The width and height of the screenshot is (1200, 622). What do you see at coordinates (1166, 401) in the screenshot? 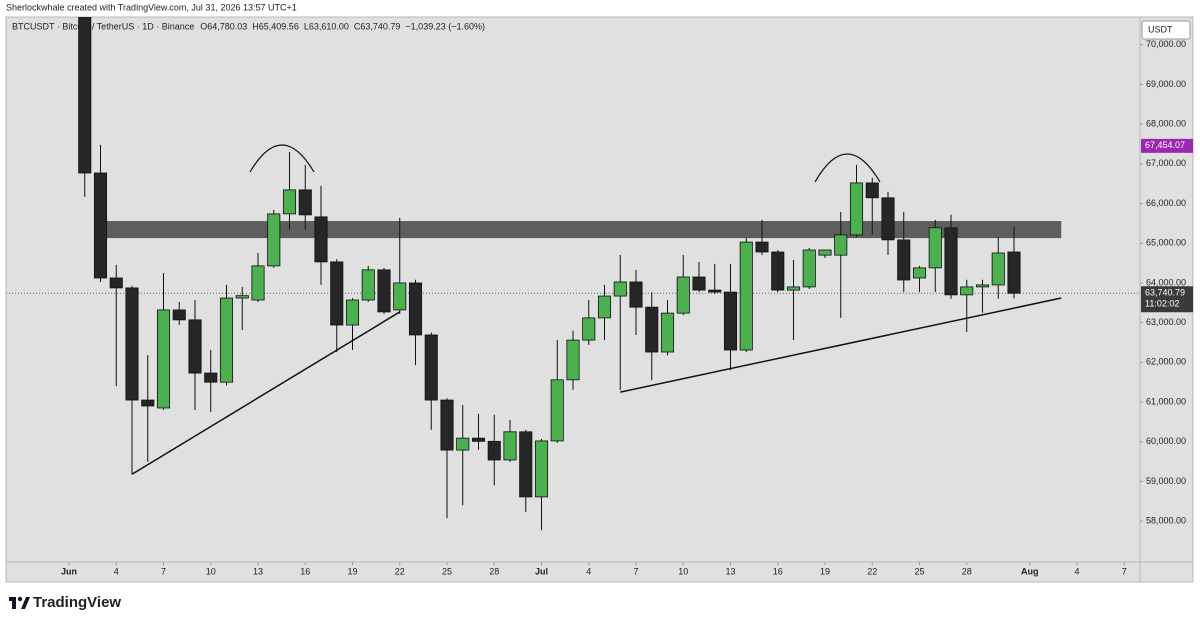
I see `y-tick-label: 61,000.00` at bounding box center [1166, 401].